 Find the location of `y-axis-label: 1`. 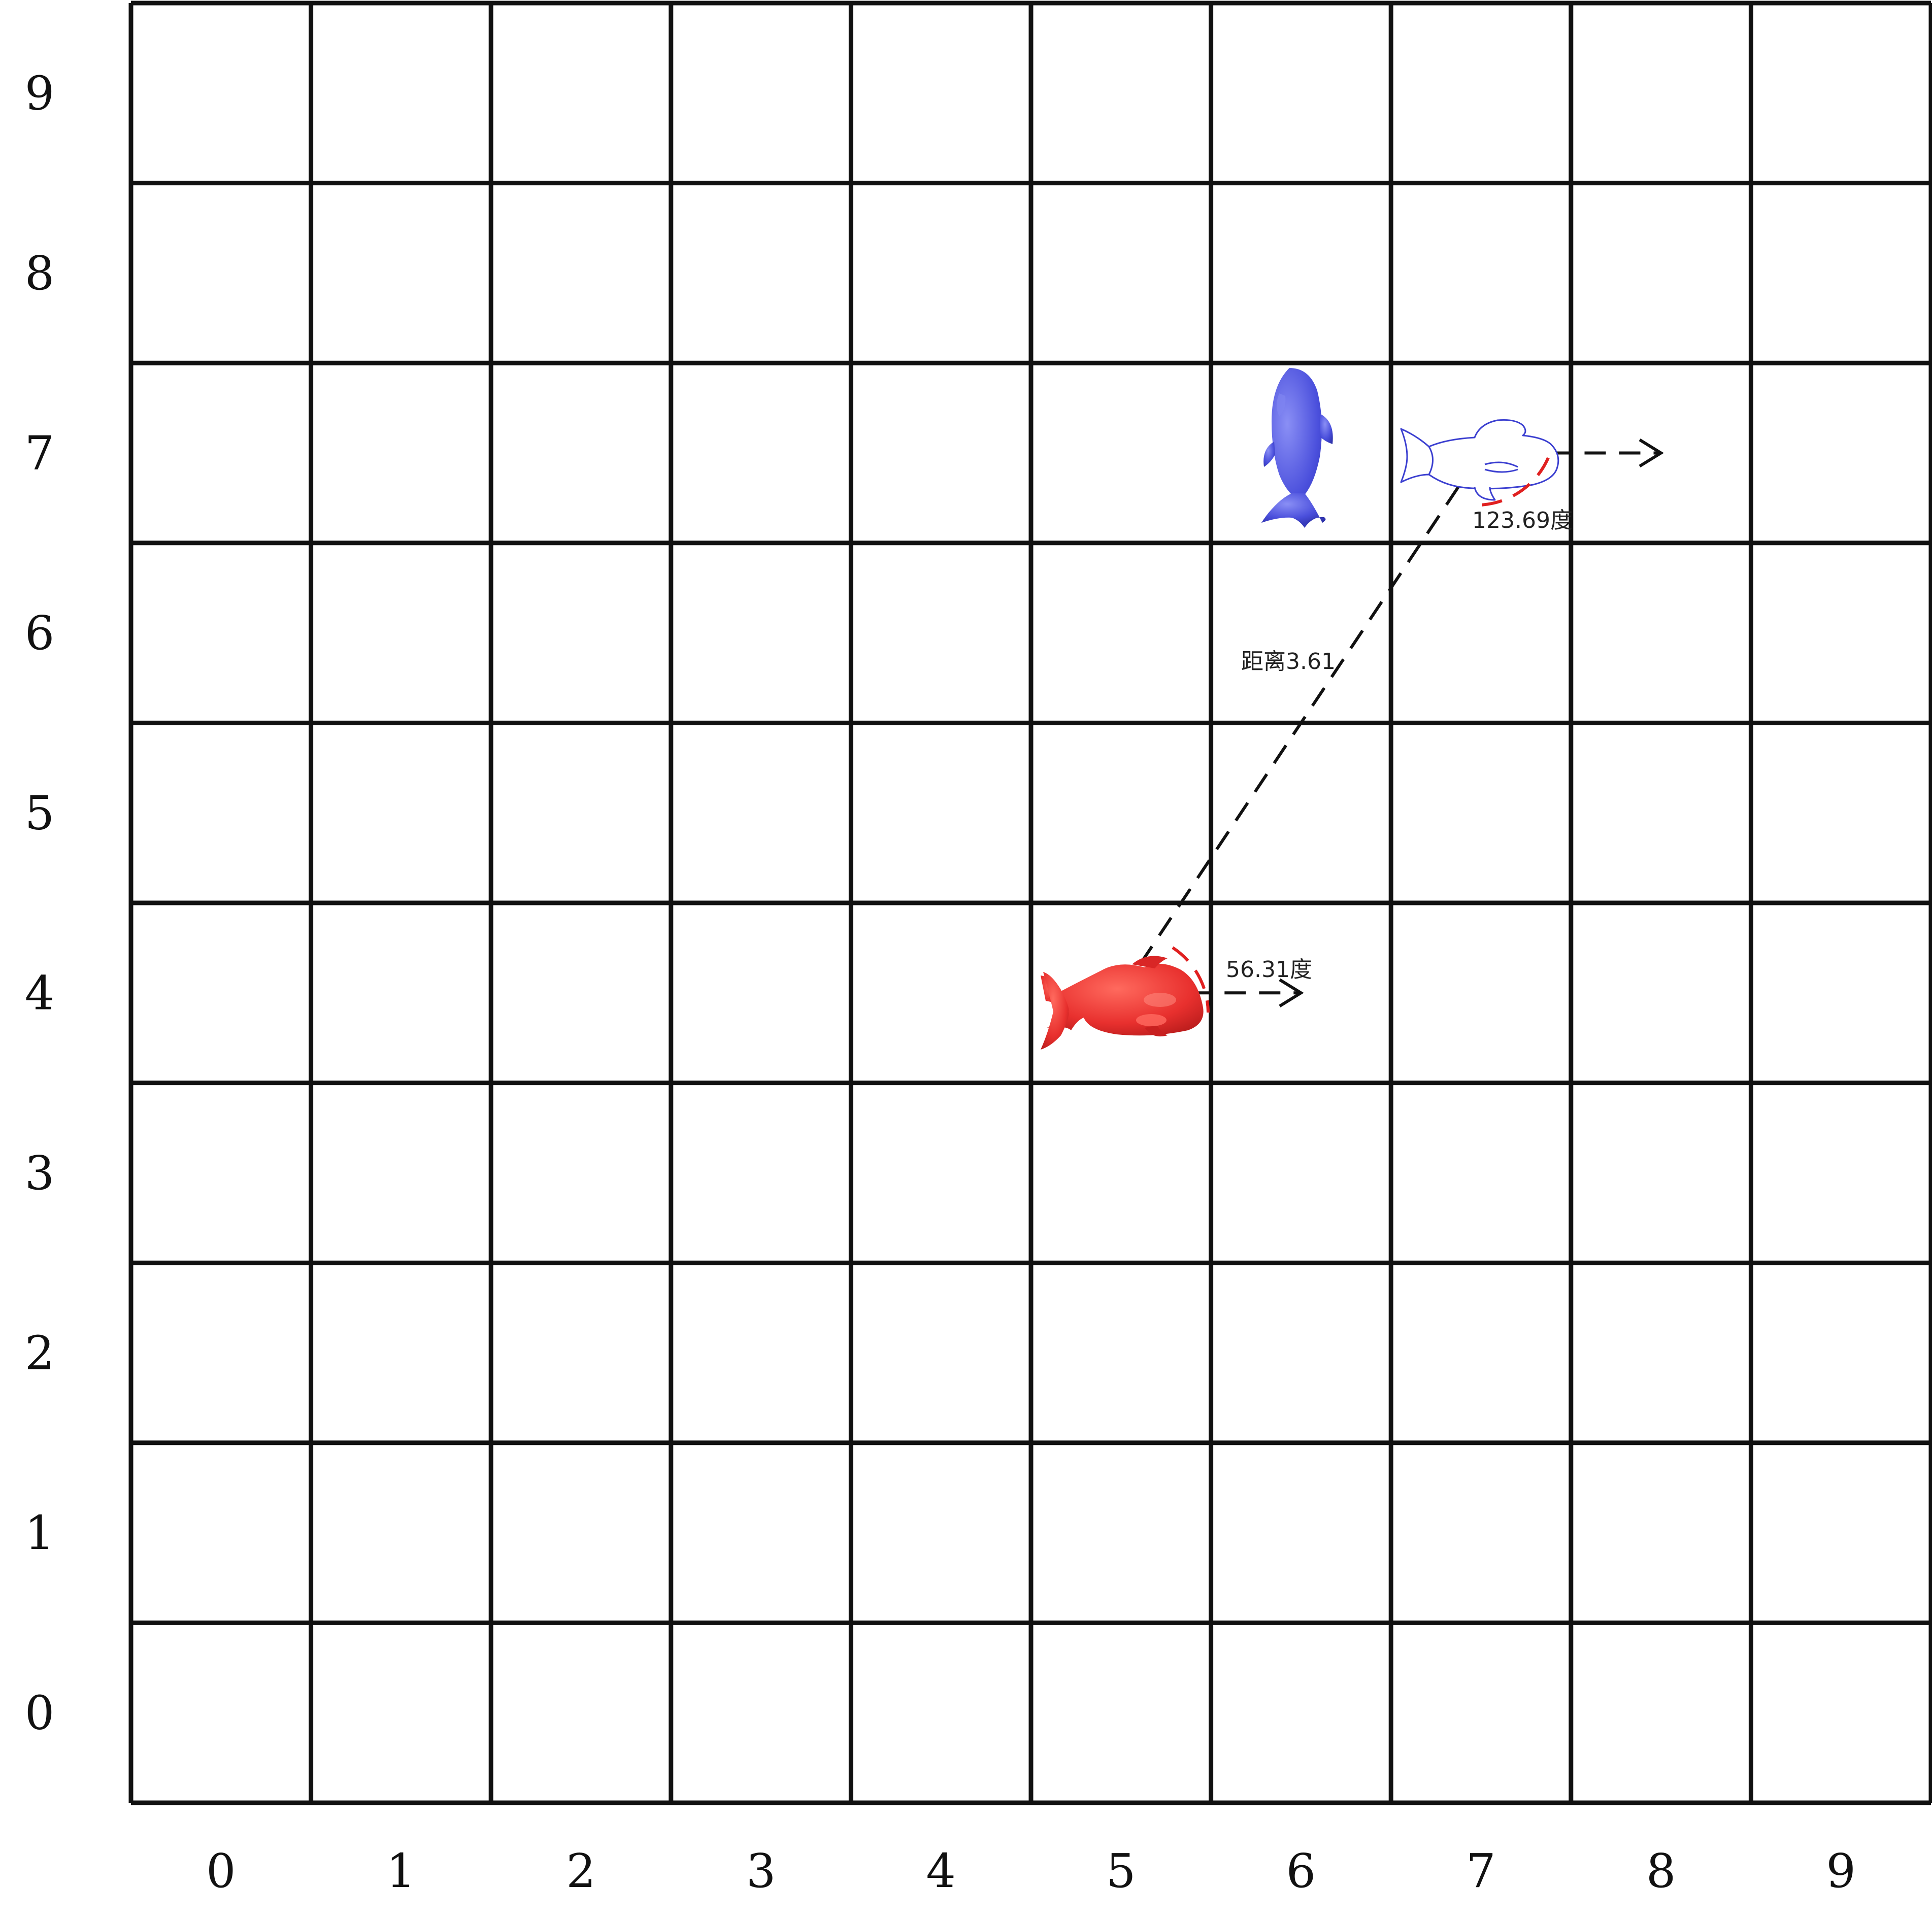

y-axis-label: 1 is located at coordinates (40, 1533).